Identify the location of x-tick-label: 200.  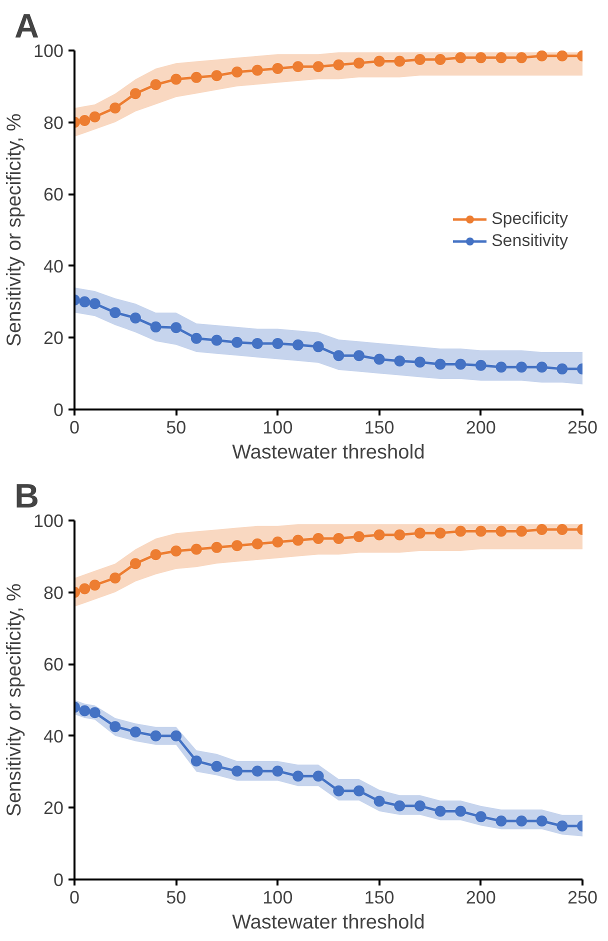
(481, 898).